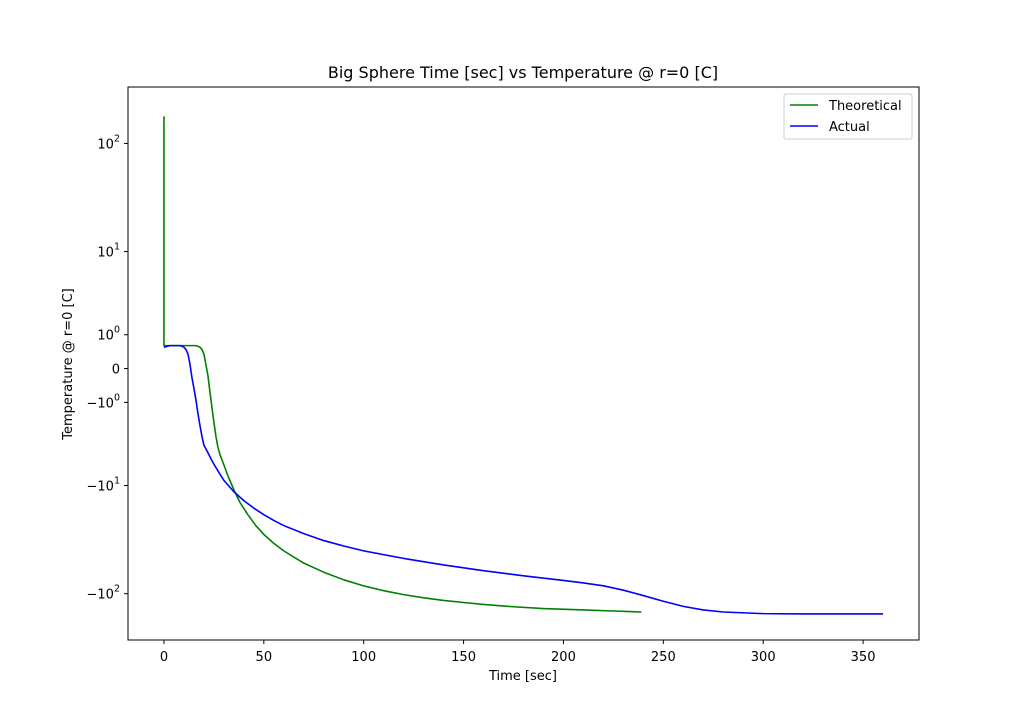 Image resolution: width=1021 pixels, height=719 pixels. I want to click on x-tick-label: 150, so click(463, 657).